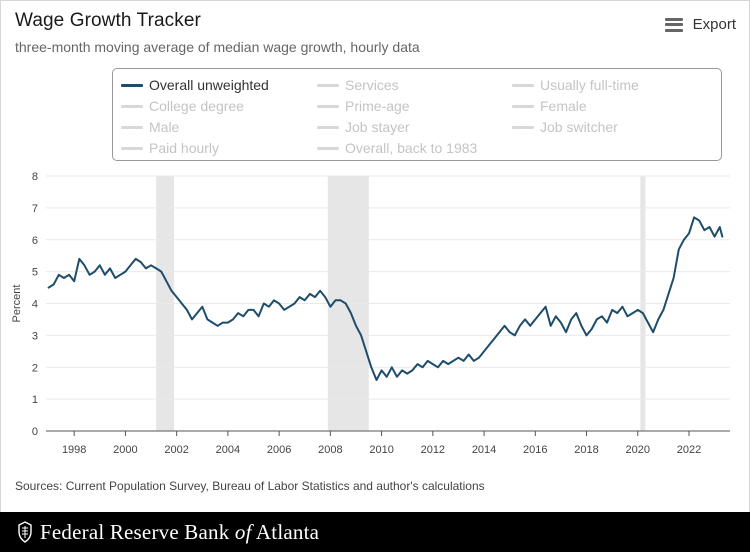  Describe the element at coordinates (586, 450) in the screenshot. I see `x-tick-label-2018: 2018` at that location.